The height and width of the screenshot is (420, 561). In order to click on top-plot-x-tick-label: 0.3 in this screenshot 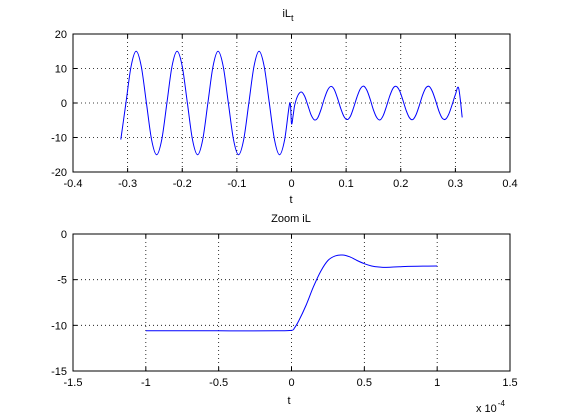, I will do `click(455, 184)`.